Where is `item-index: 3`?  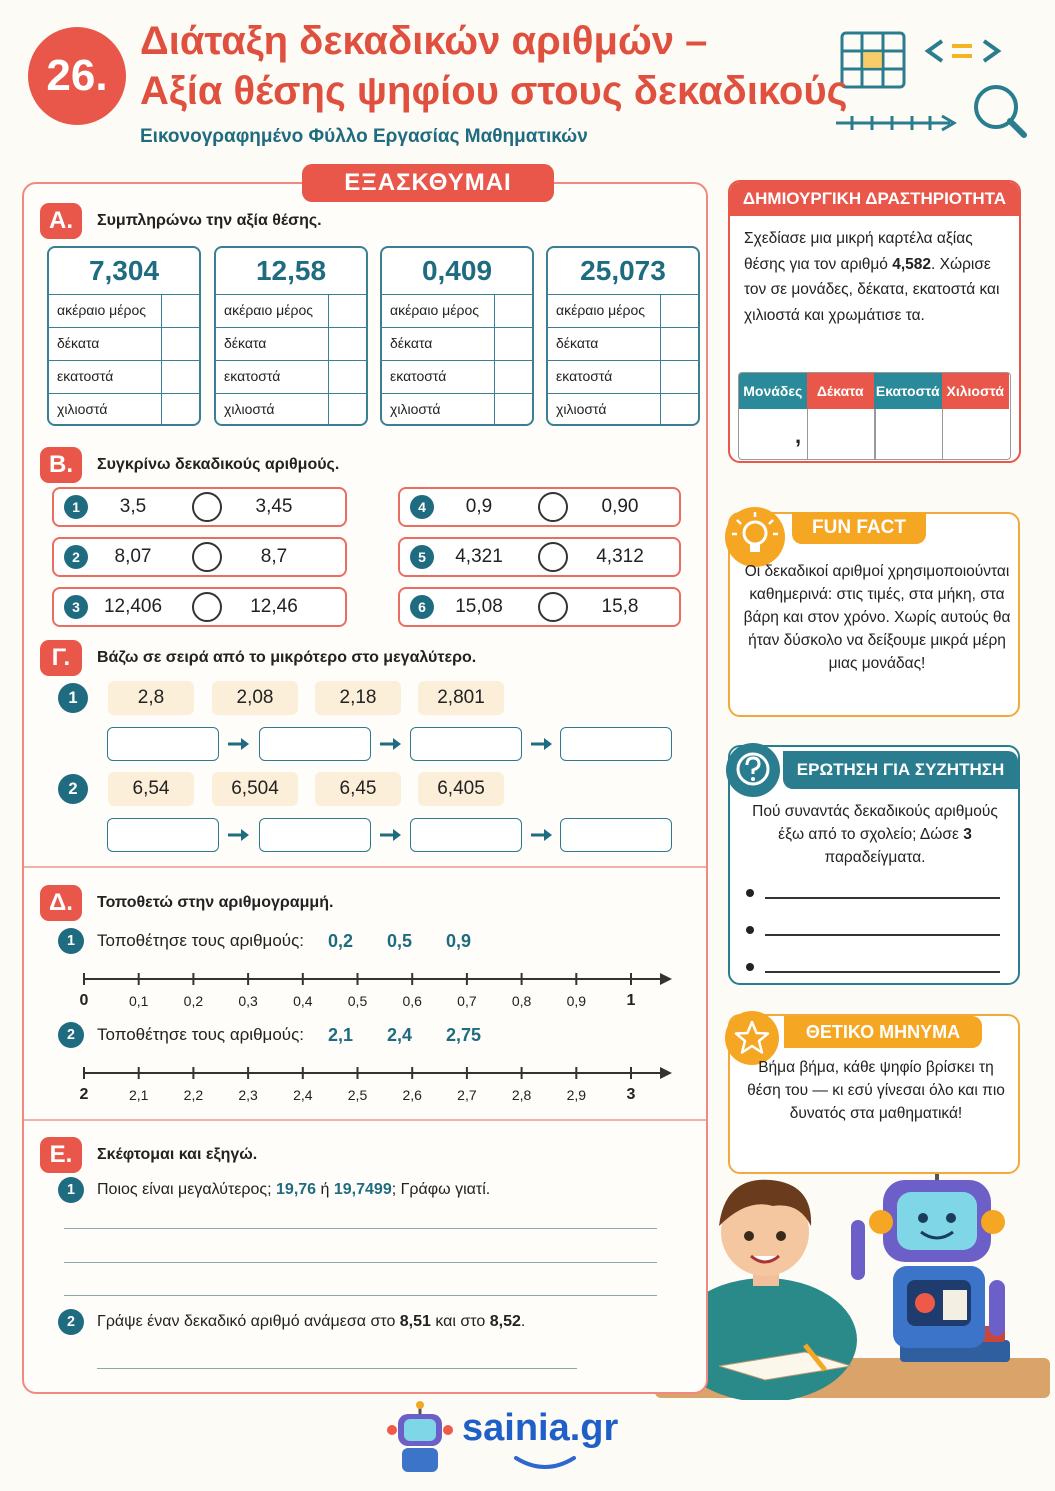 item-index: 3 is located at coordinates (76, 607).